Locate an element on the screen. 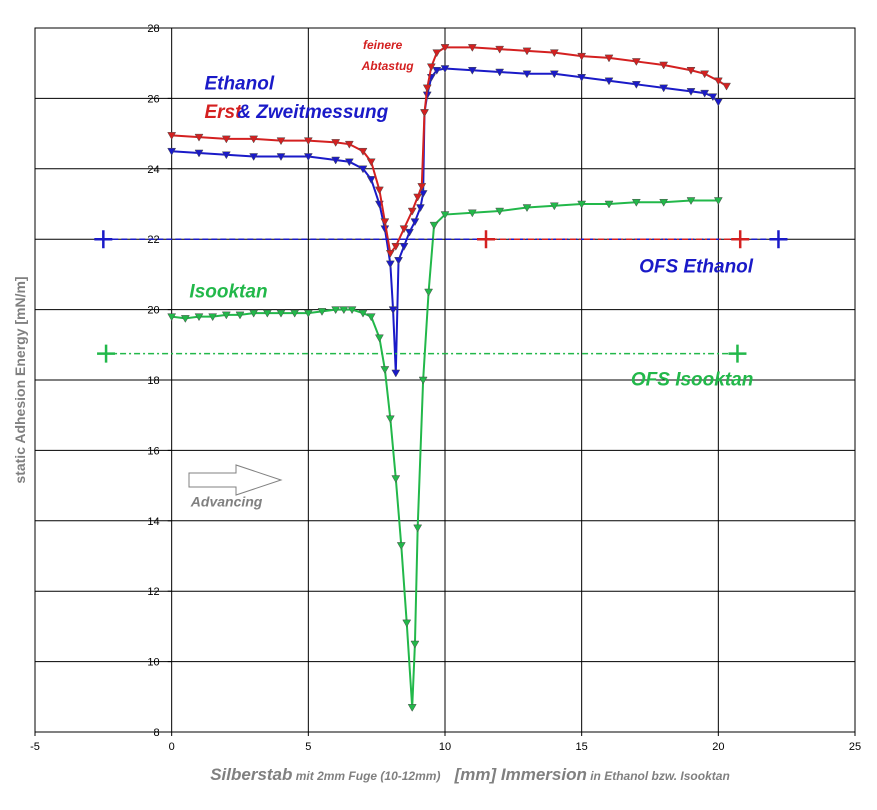 The image size is (877, 810). y-axis-label: static Adhesion Energy [mN/m] is located at coordinates (20, 379).